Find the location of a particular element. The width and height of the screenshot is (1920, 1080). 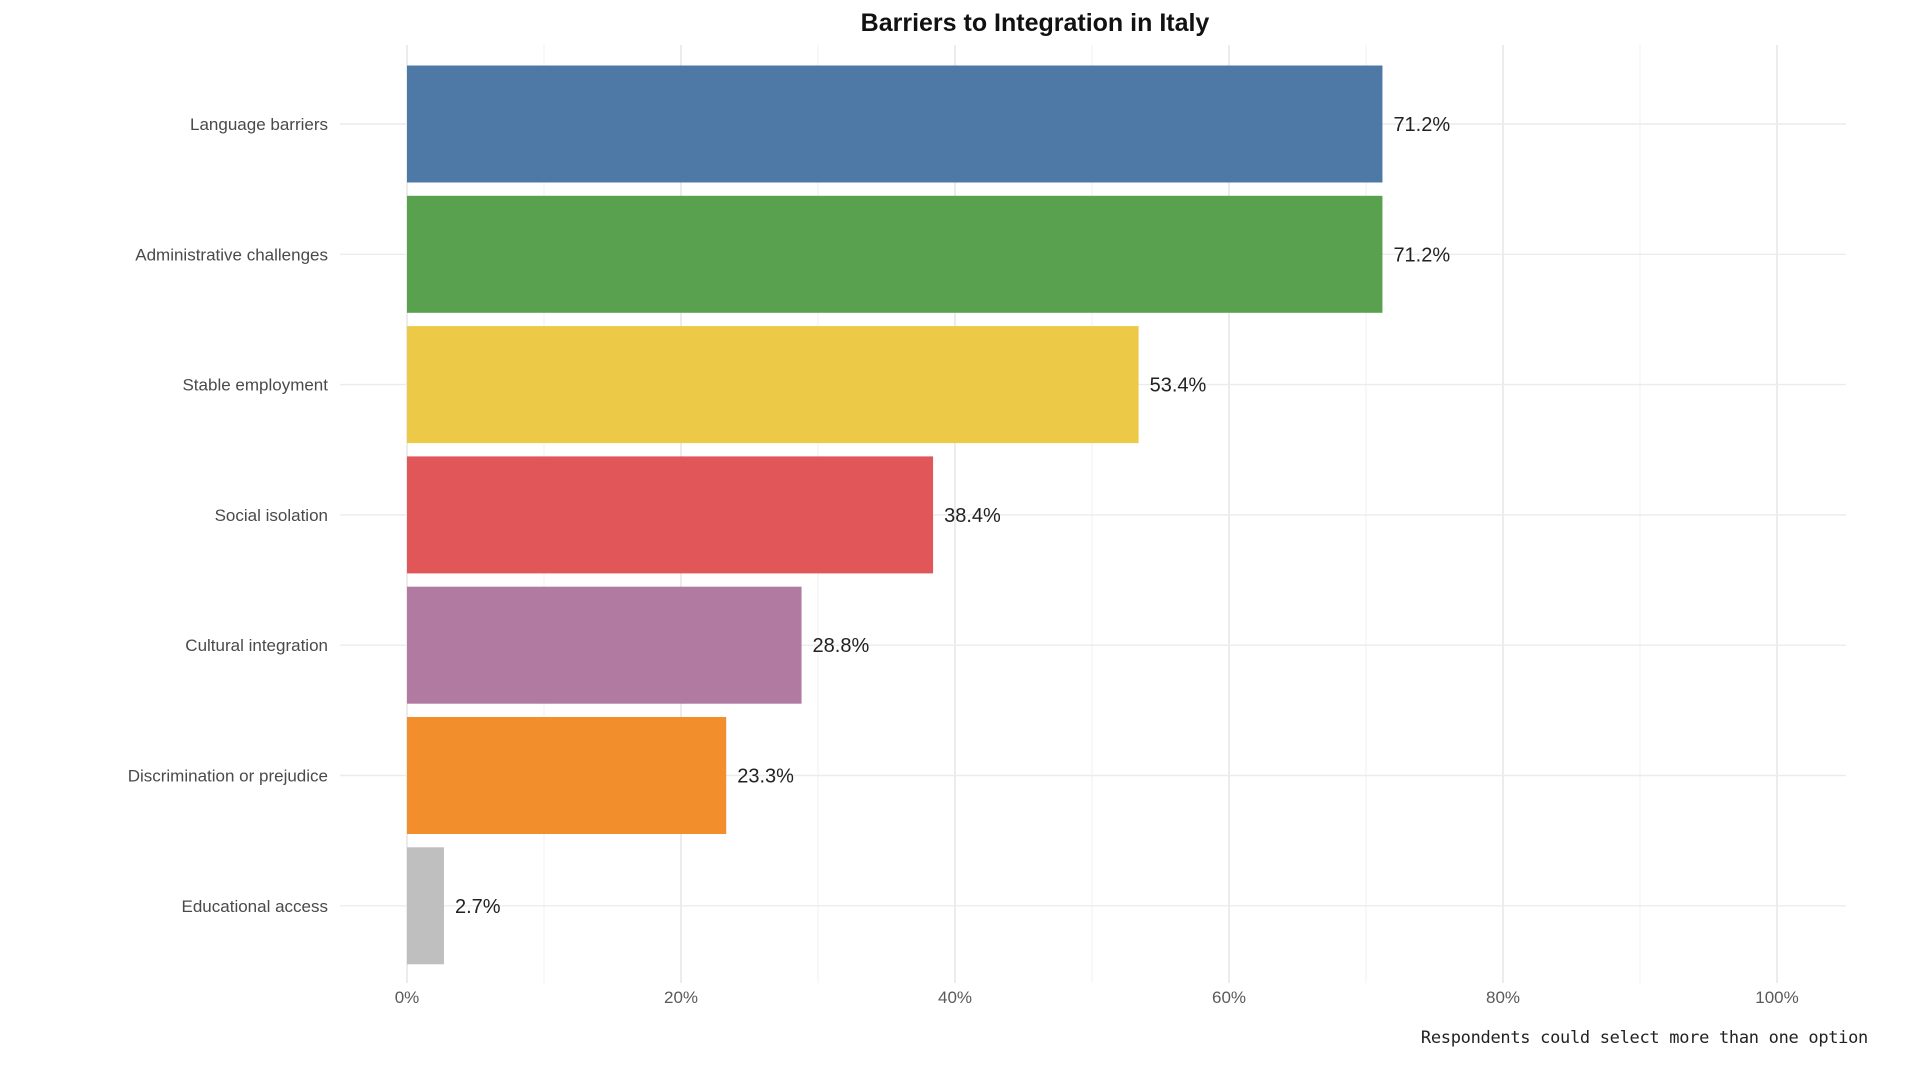

data-label: 28.8% is located at coordinates (841, 646).